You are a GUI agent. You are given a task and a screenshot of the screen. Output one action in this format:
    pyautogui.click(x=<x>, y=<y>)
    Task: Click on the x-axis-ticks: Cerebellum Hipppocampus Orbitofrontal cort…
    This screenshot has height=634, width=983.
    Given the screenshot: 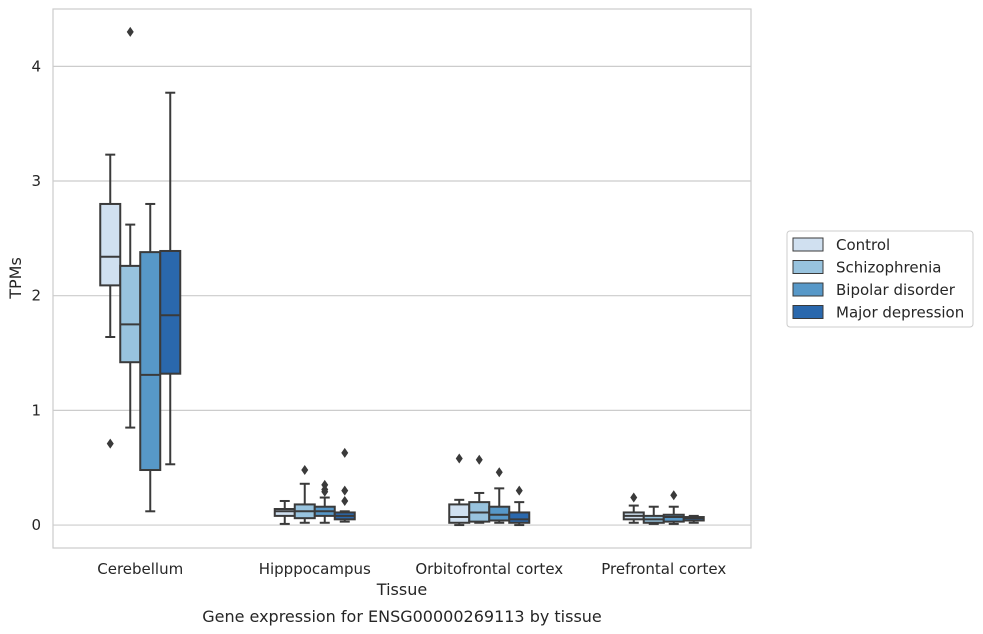 What is the action you would take?
    pyautogui.click(x=411, y=569)
    